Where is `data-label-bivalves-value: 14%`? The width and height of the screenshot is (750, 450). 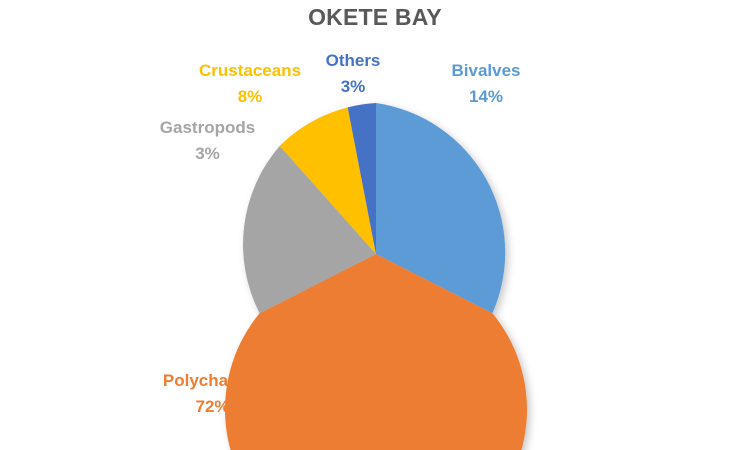 data-label-bivalves-value: 14% is located at coordinates (486, 97).